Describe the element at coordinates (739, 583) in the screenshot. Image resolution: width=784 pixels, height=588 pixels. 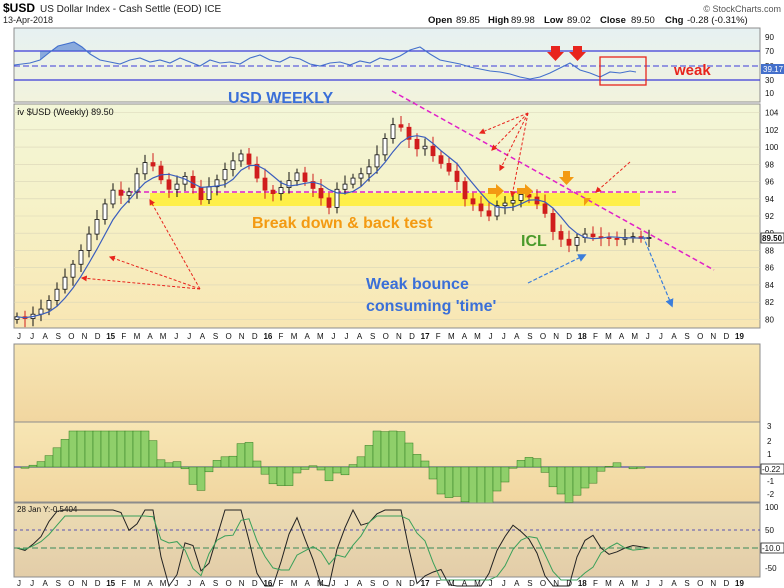
I see `month-tick-bottom: 19` at that location.